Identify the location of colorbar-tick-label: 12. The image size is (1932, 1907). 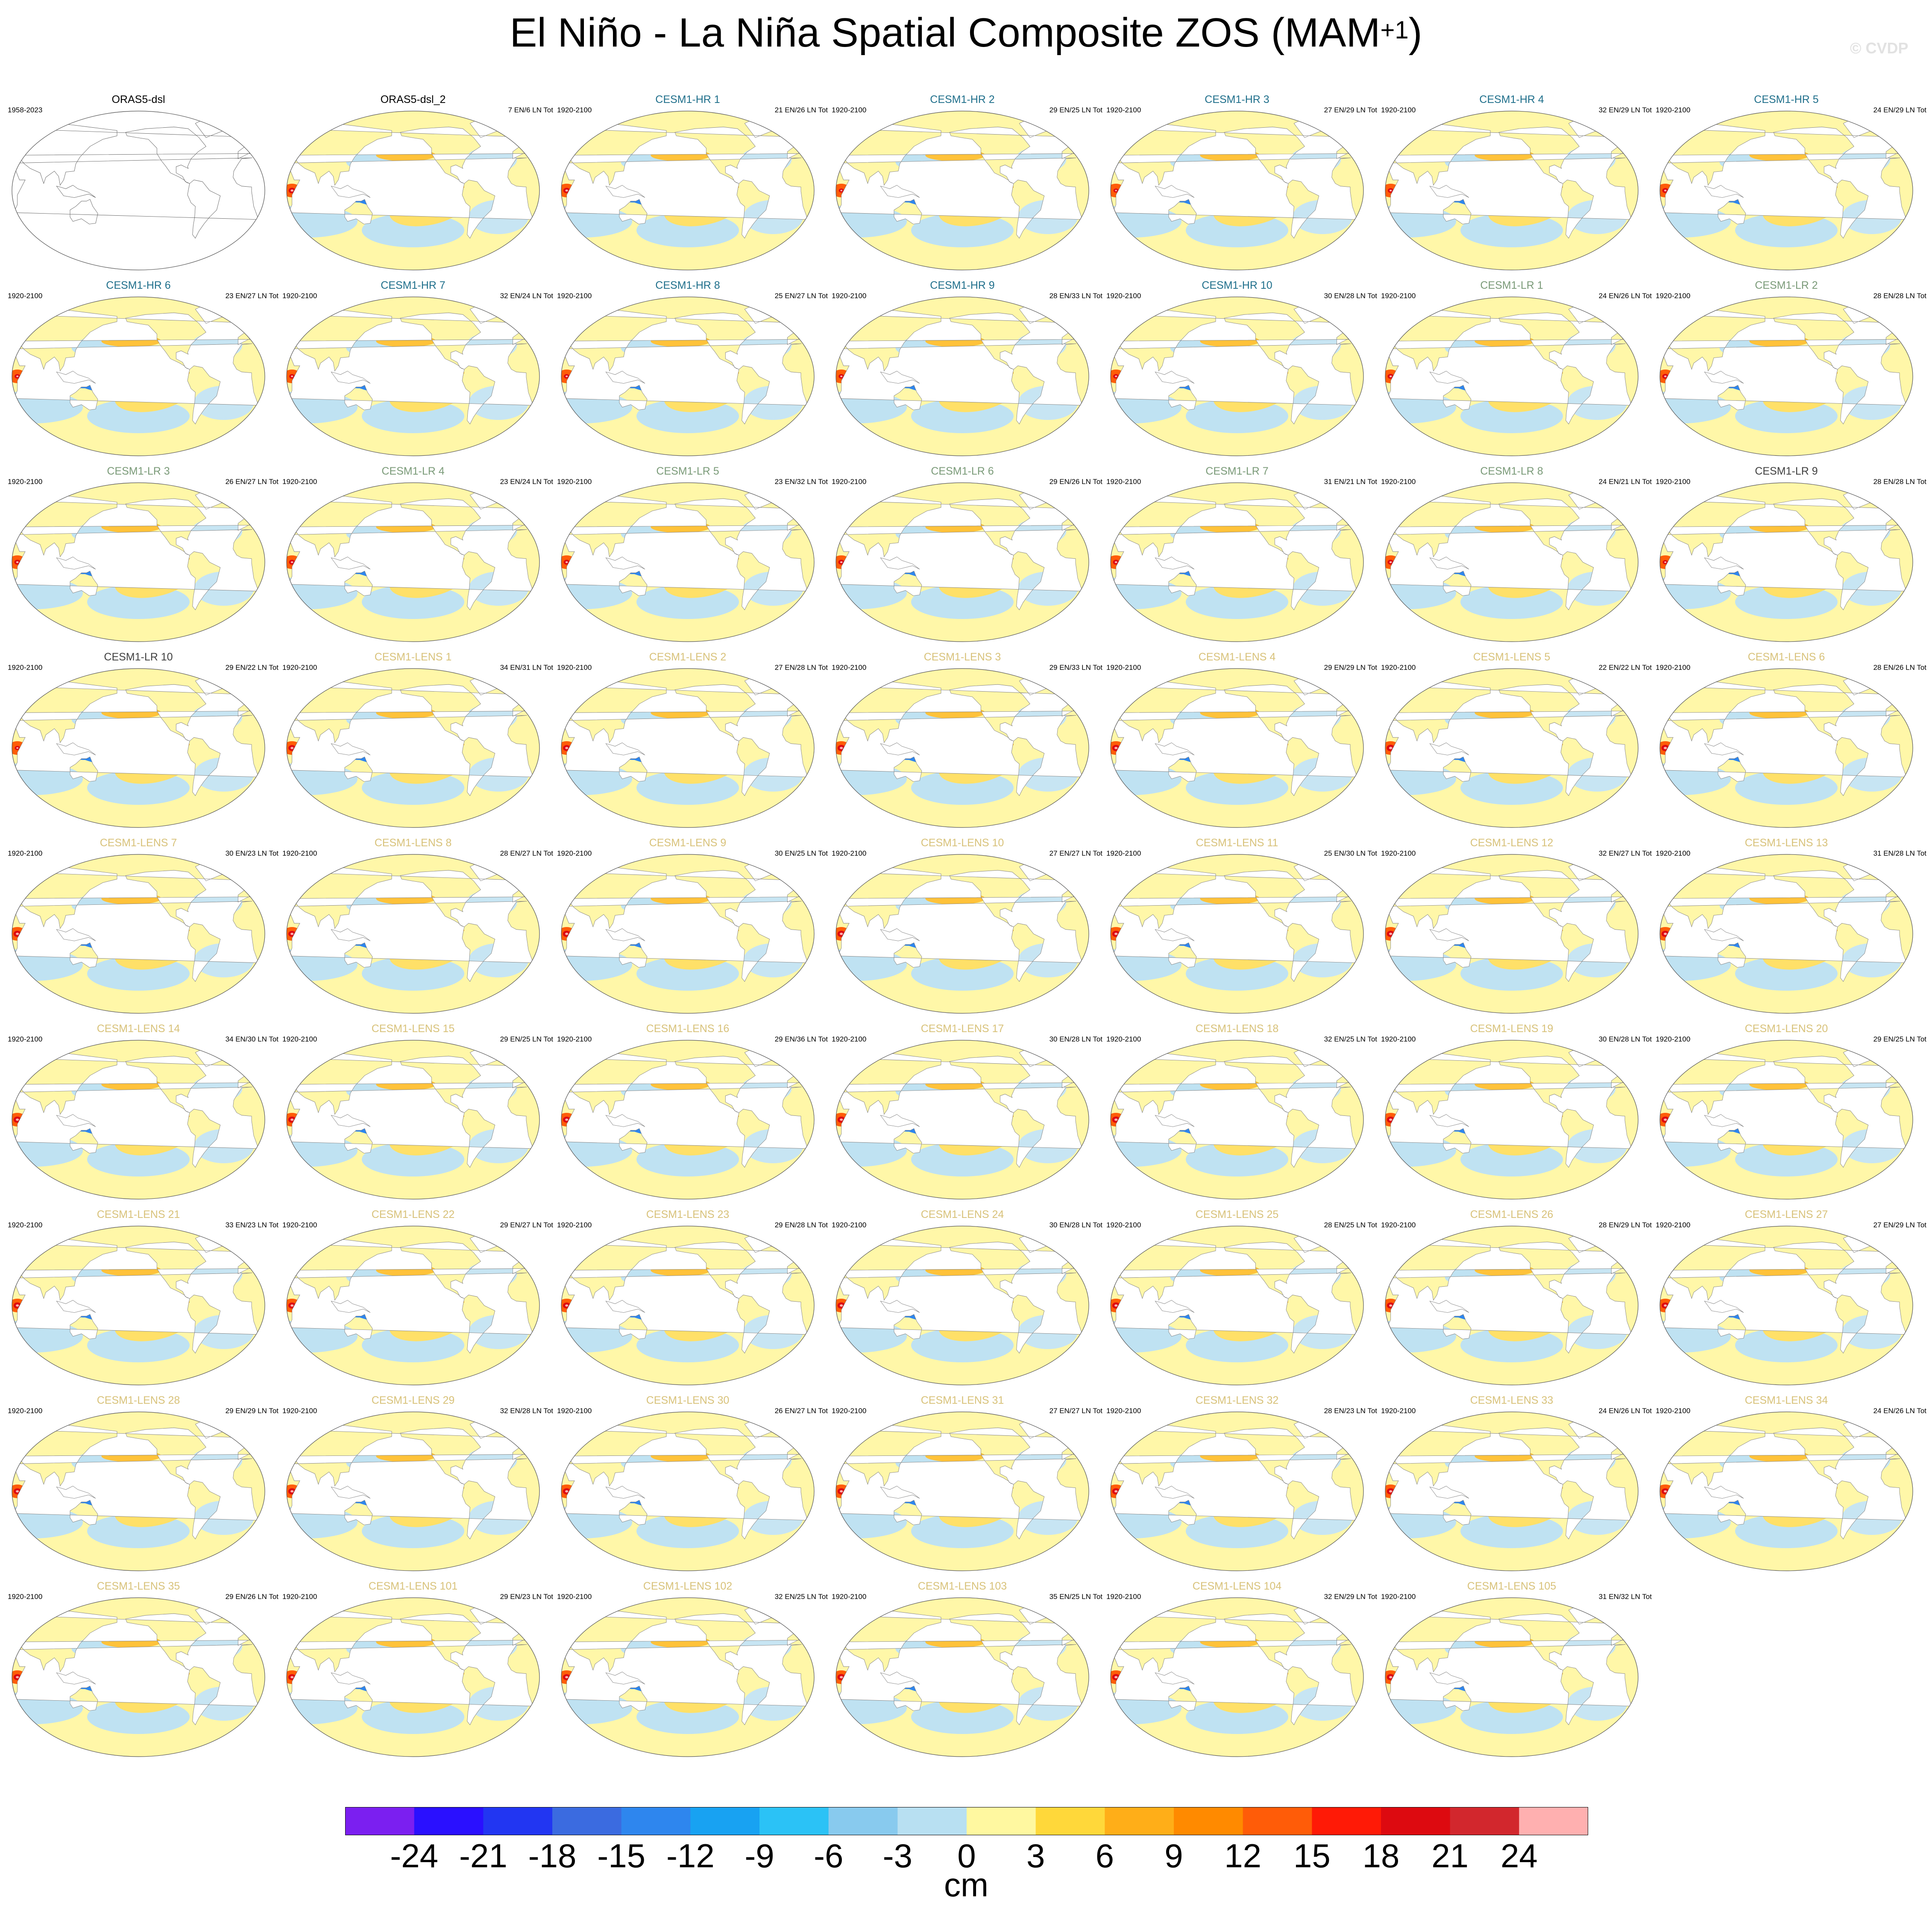
(1243, 1856).